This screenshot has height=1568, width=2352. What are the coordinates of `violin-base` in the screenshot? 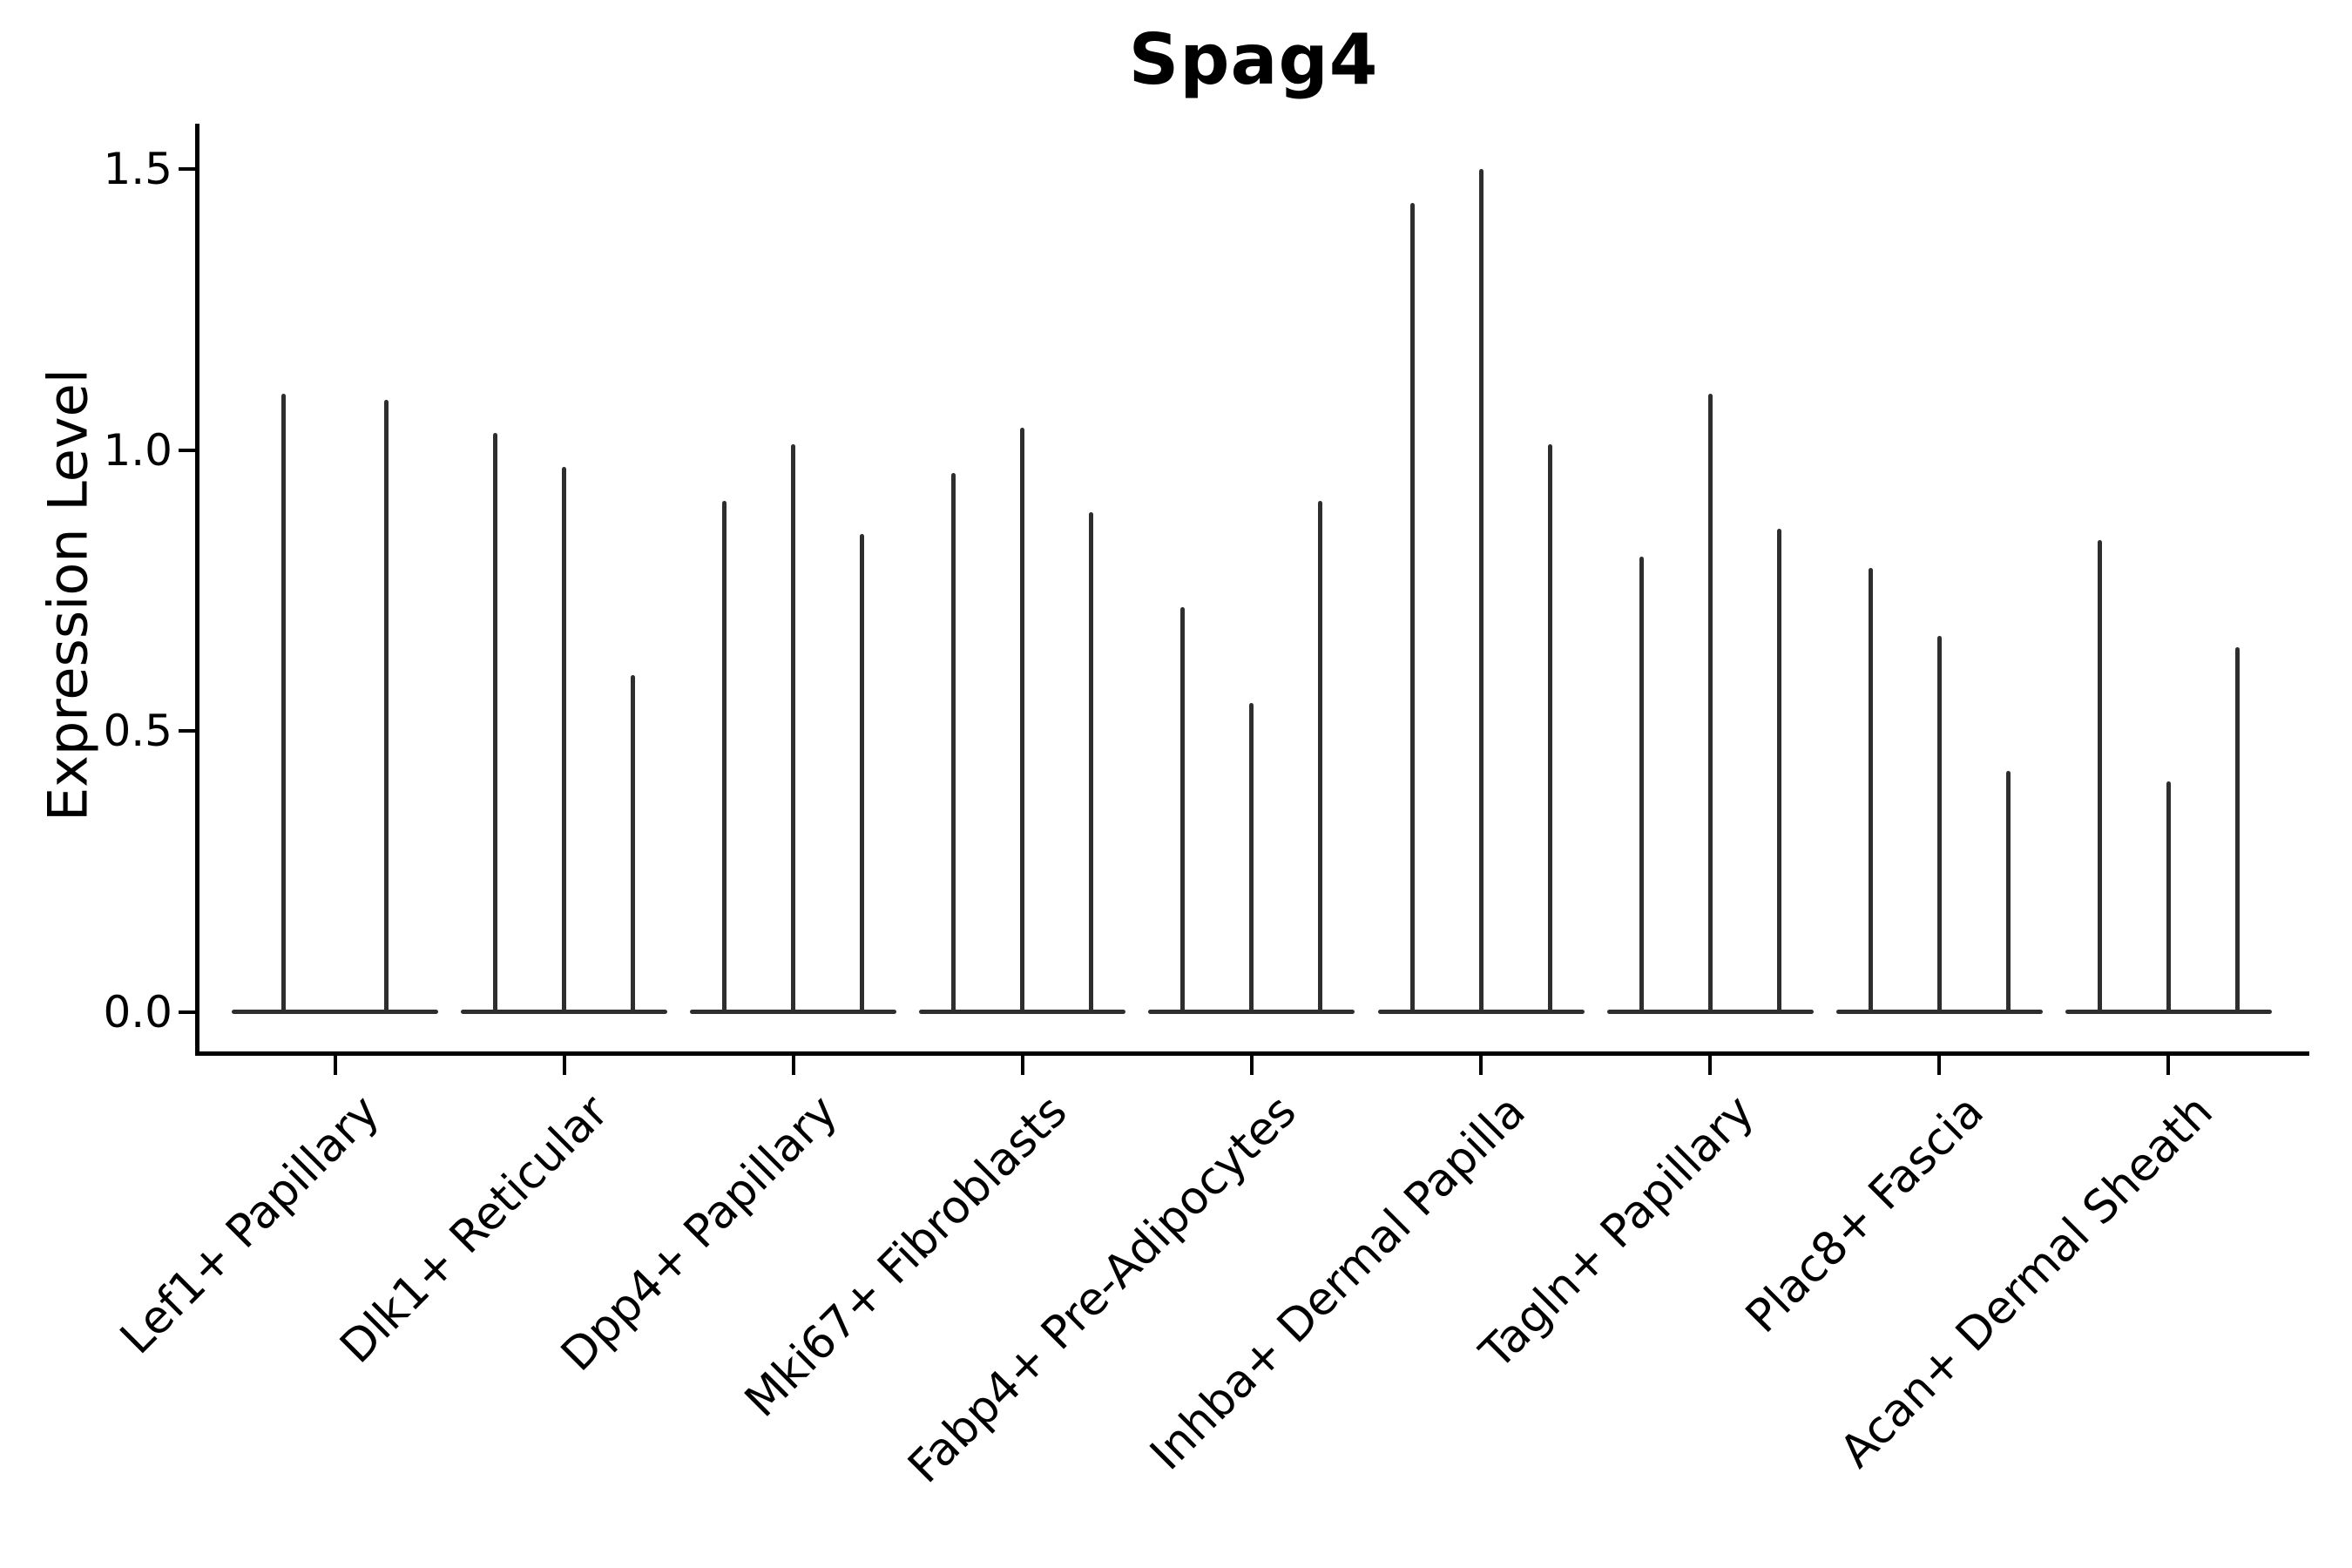 It's located at (335, 1012).